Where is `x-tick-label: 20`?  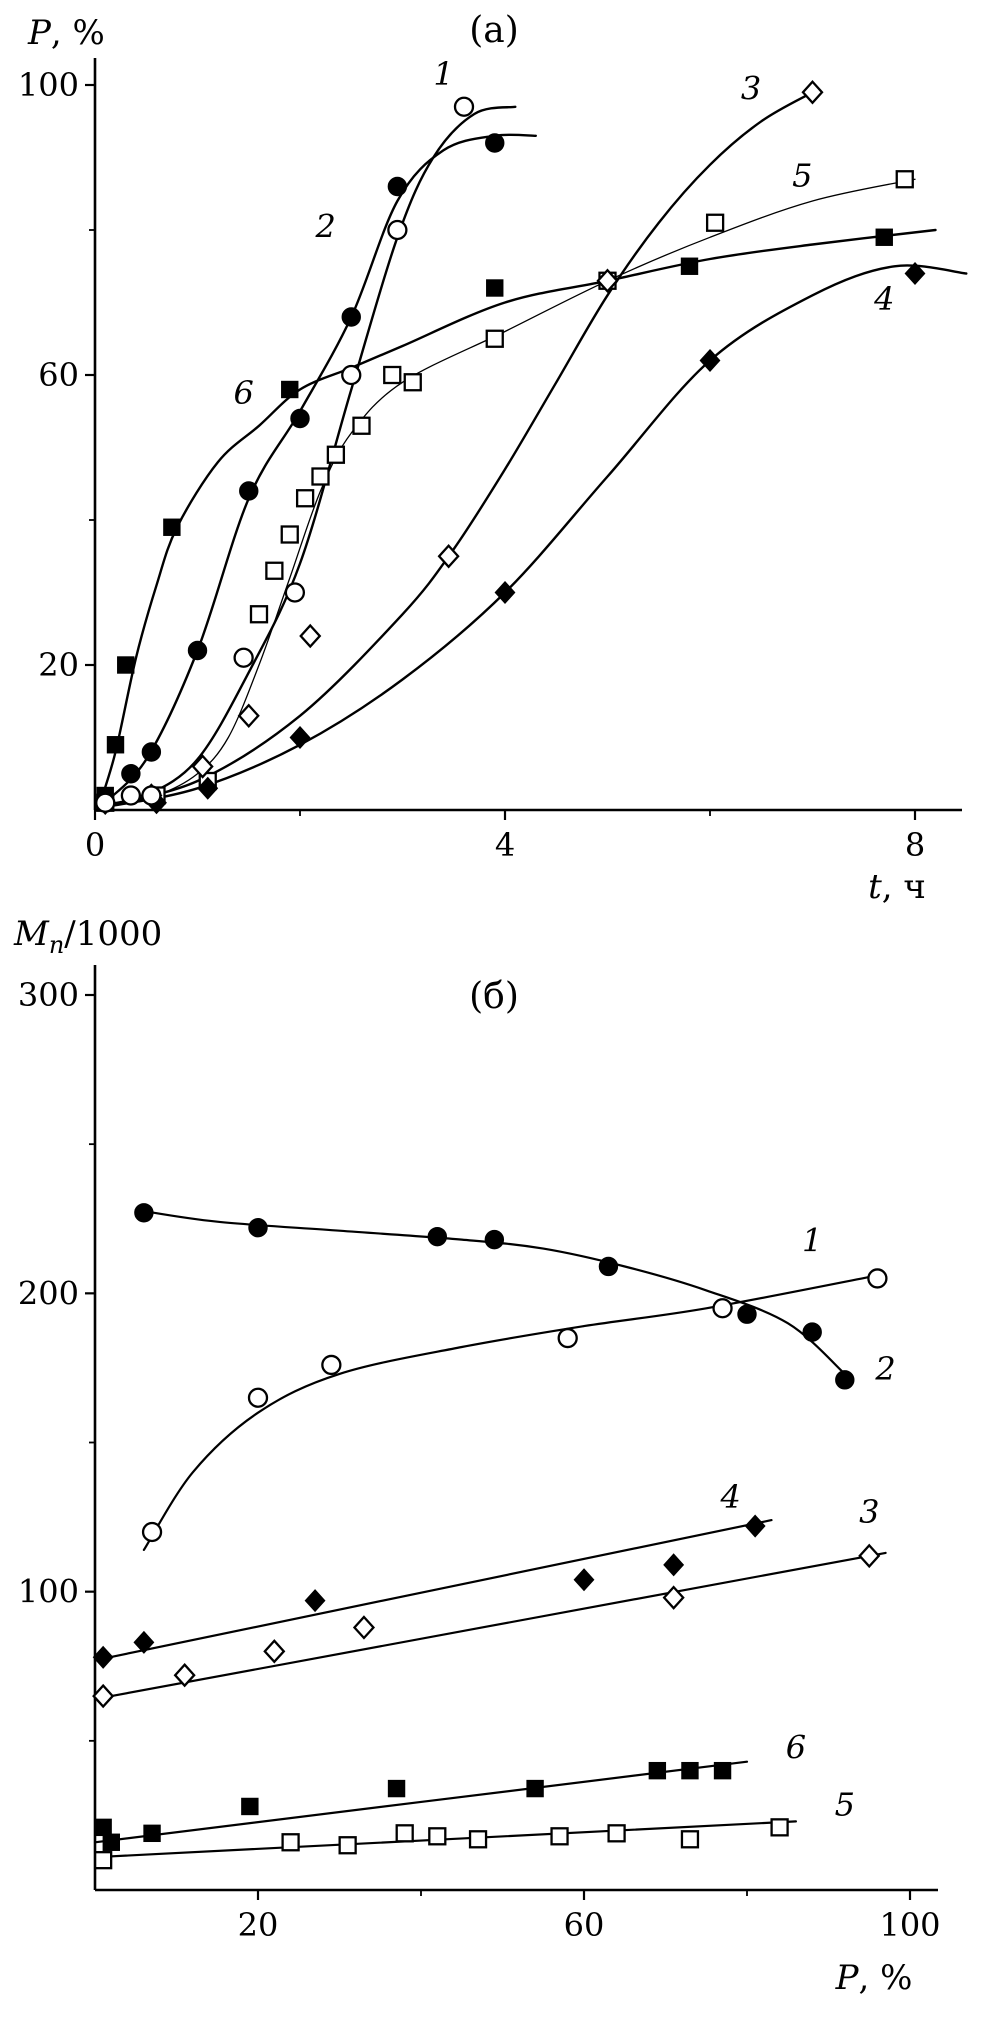 x-tick-label: 20 is located at coordinates (258, 1925).